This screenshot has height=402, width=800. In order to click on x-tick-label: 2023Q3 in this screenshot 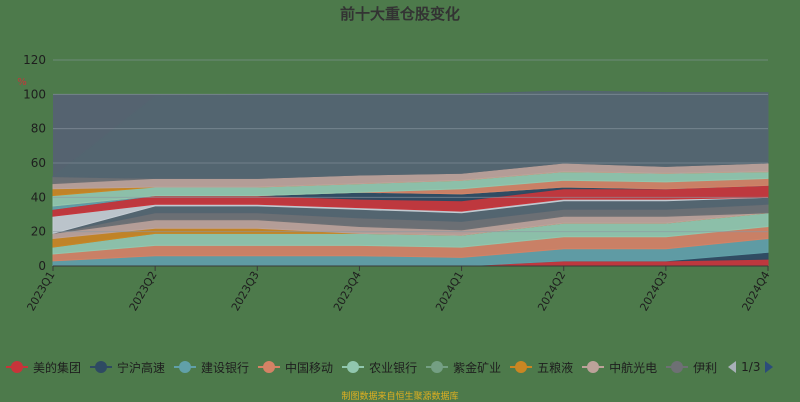, I will do `click(245, 291)`.